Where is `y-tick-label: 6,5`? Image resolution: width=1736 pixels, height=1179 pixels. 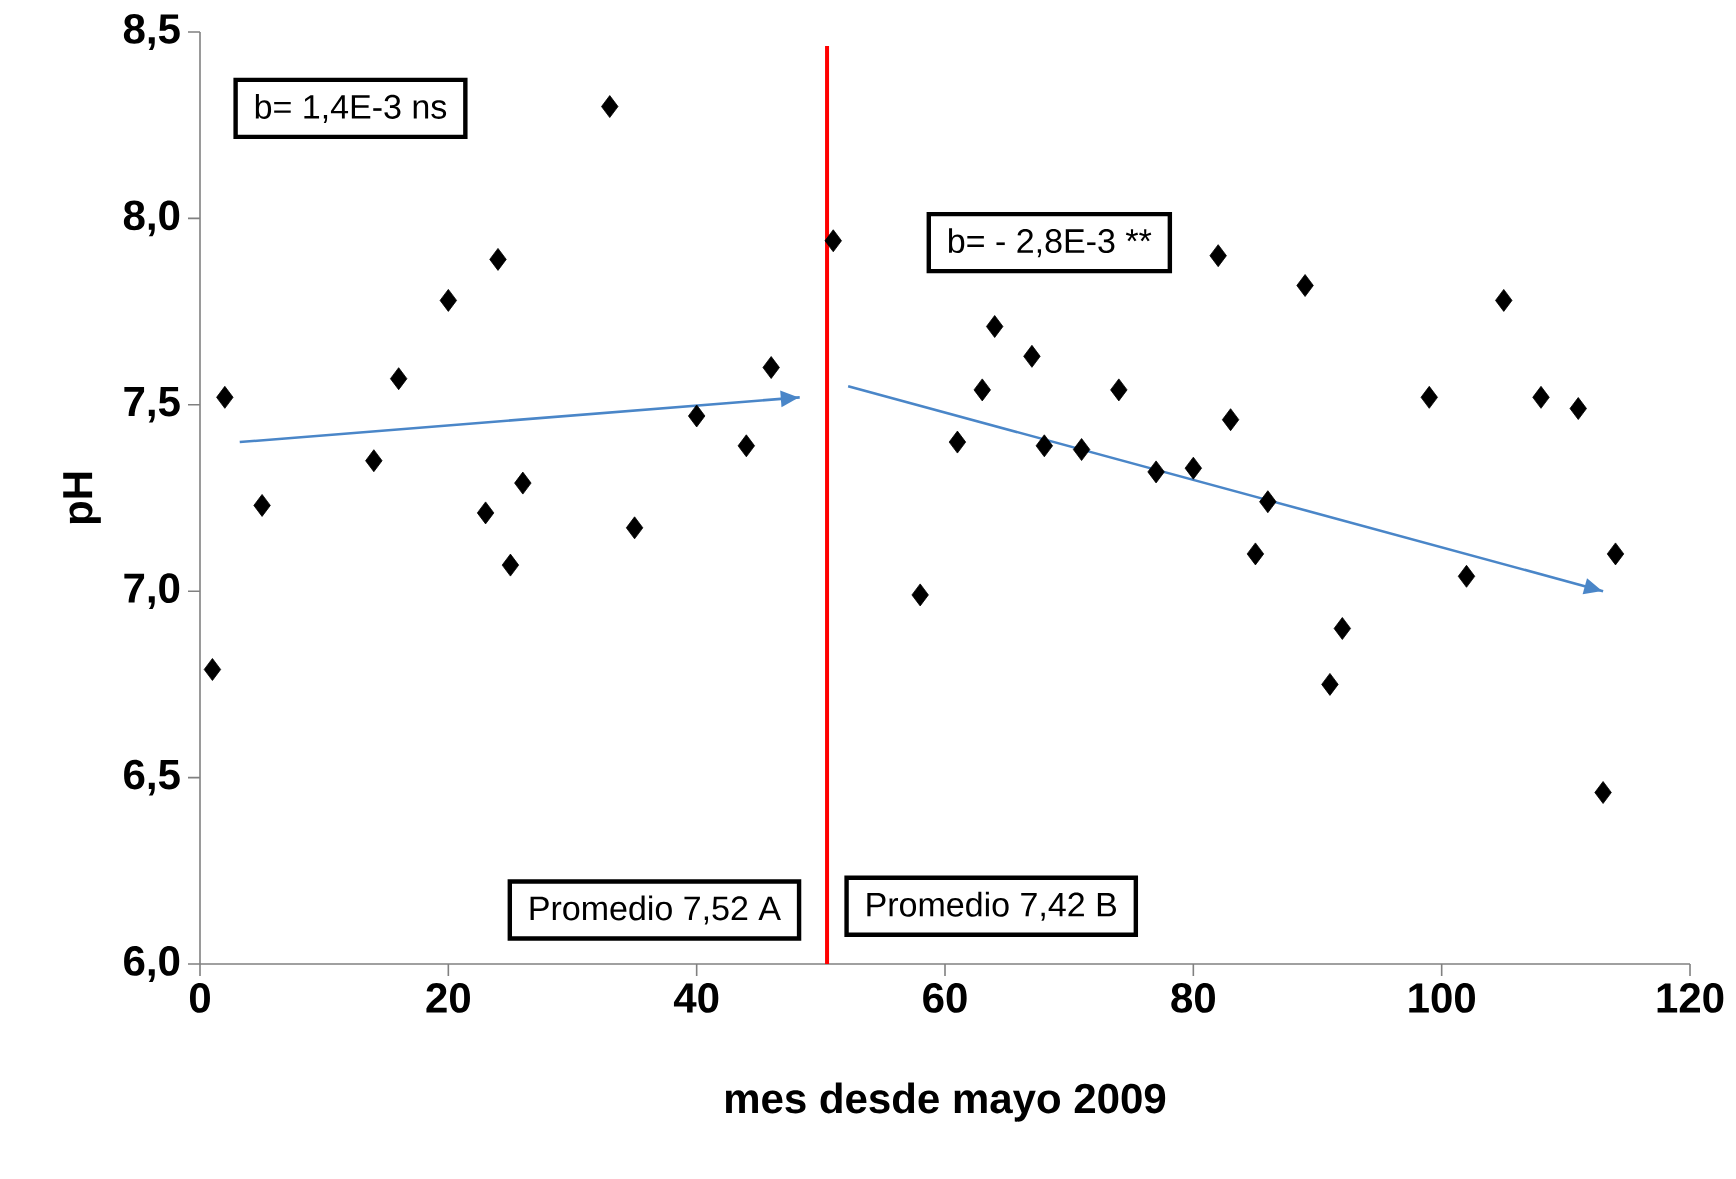
y-tick-label: 6,5 is located at coordinates (152, 777).